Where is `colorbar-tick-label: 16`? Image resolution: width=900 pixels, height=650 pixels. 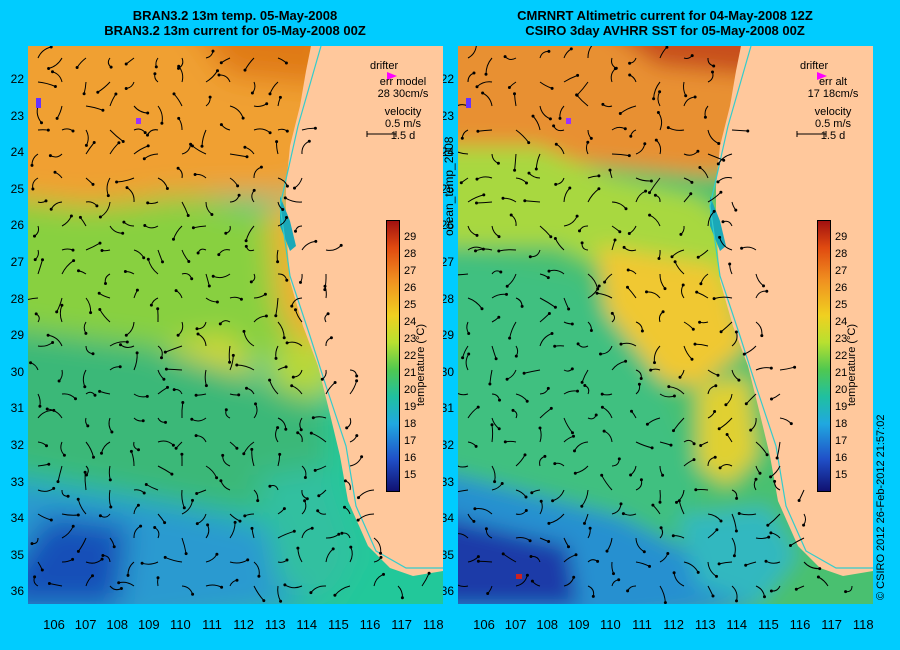
colorbar-tick-label: 16 is located at coordinates (841, 458).